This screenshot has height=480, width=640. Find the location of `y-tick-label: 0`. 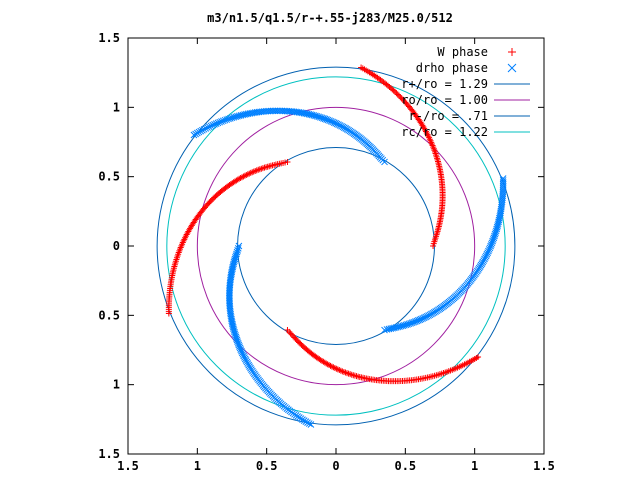

y-tick-label: 0 is located at coordinates (116, 246).